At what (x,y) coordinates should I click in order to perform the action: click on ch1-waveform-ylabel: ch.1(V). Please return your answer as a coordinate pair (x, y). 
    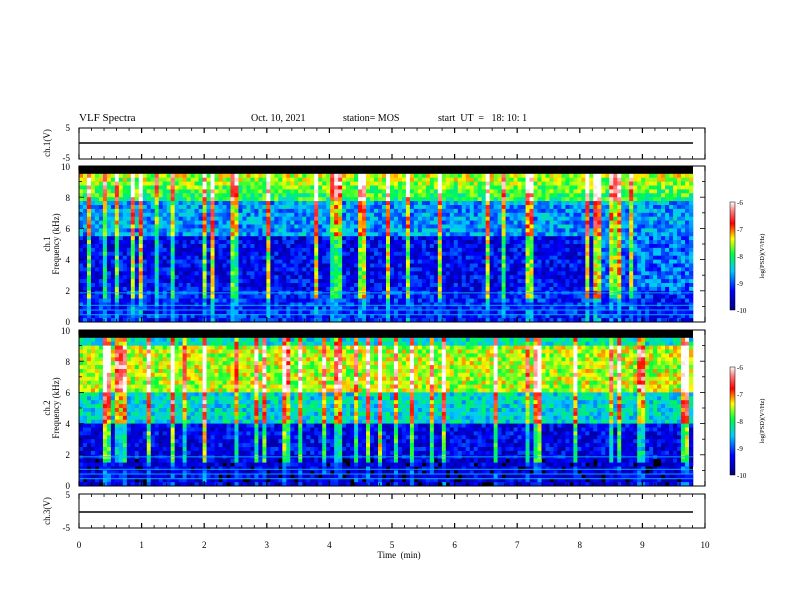
    Looking at the image, I should click on (47, 143).